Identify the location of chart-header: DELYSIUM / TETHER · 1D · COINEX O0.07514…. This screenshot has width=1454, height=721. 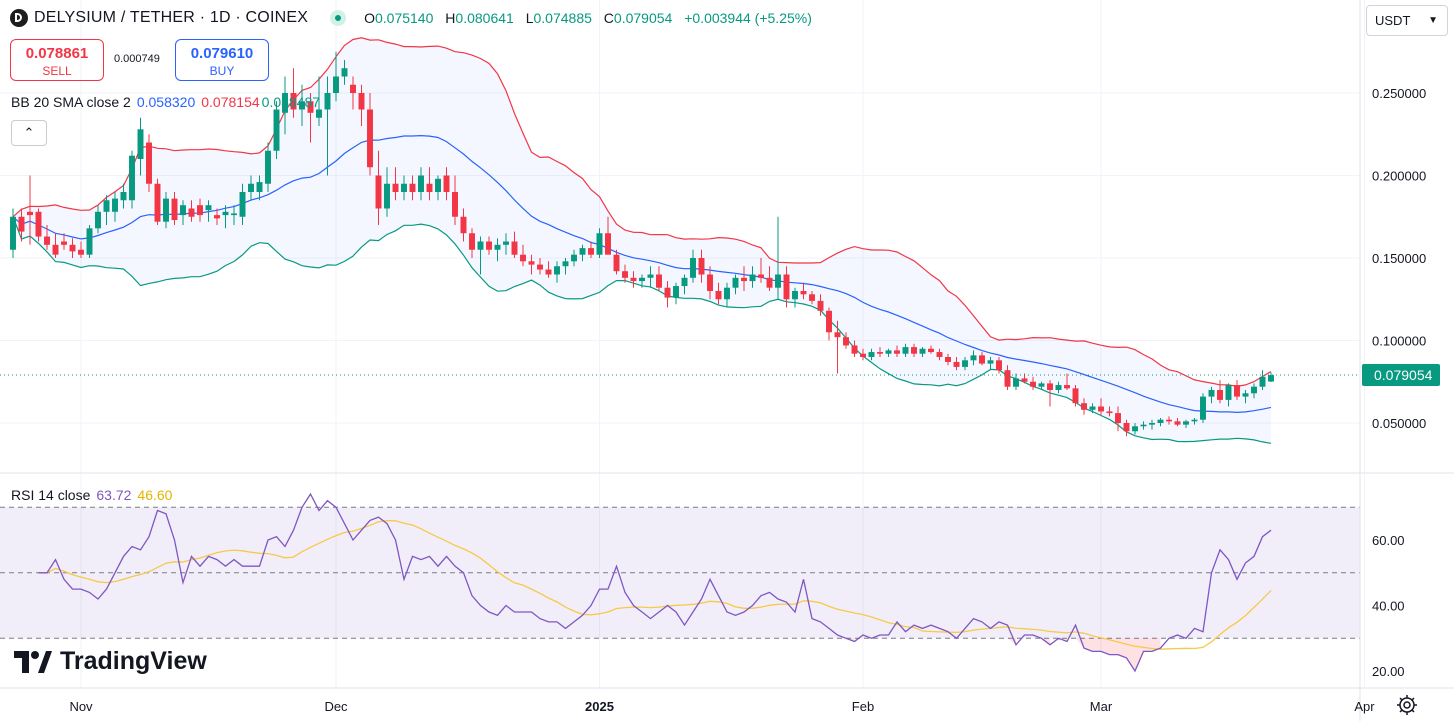
(415, 18).